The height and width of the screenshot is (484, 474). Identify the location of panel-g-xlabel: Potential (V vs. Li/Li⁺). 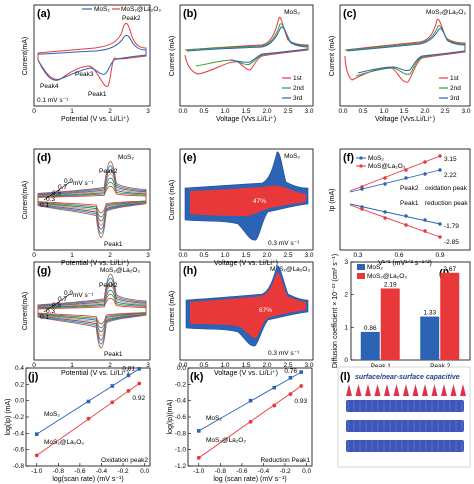
(95, 373).